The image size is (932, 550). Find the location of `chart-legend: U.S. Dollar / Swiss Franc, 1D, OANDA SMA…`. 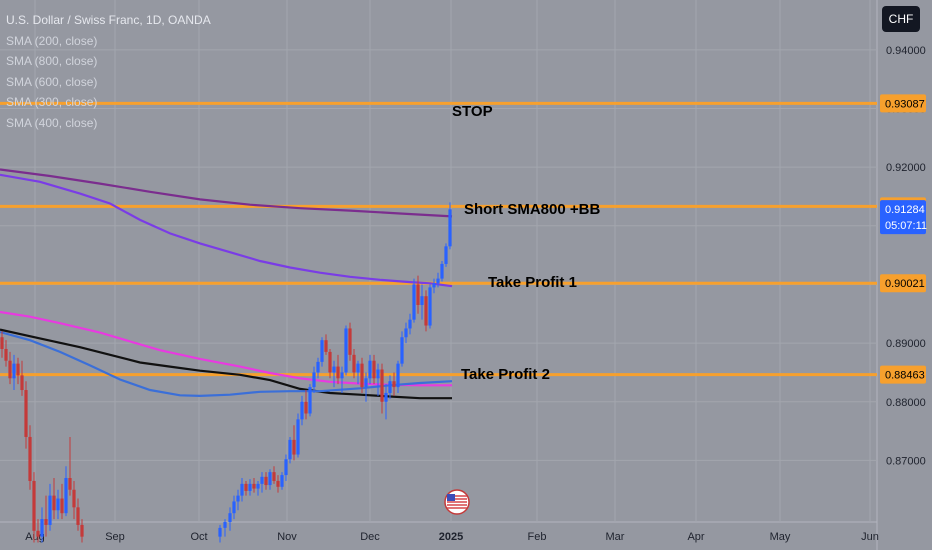

chart-legend: U.S. Dollar / Swiss Franc, 1D, OANDA SMA… is located at coordinates (108, 71).